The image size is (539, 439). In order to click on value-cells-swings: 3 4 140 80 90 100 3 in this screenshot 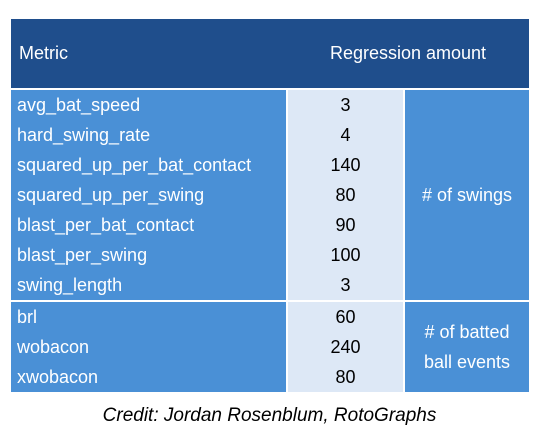, I will do `click(345, 195)`.